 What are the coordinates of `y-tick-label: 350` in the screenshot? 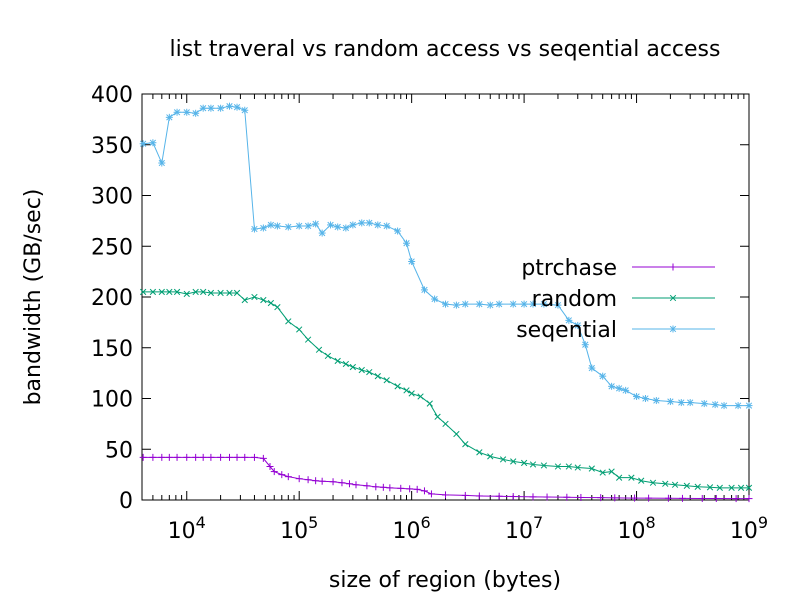 It's located at (112, 146).